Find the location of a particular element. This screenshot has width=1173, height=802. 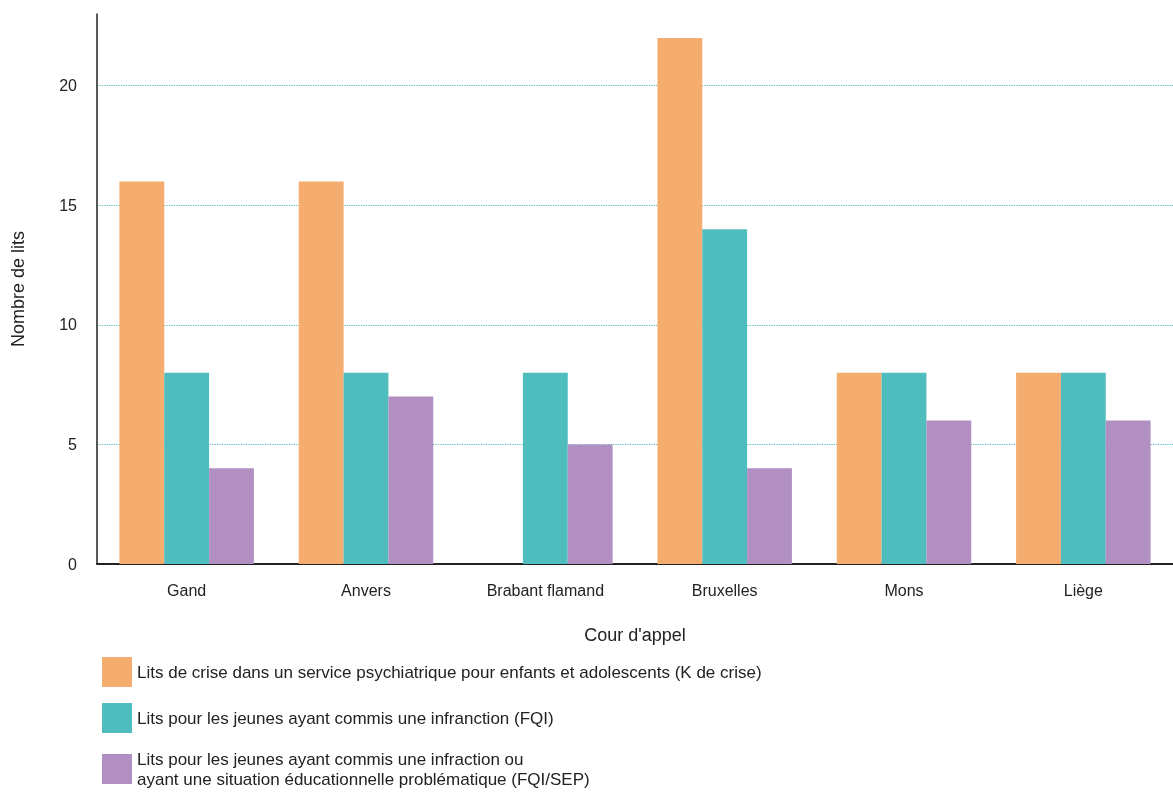

legend-label: Lits pour les jeunes ayant commis une infraction ou ayant une situation éducationnelle problématique (FQI/SEP) is located at coordinates (363, 769).